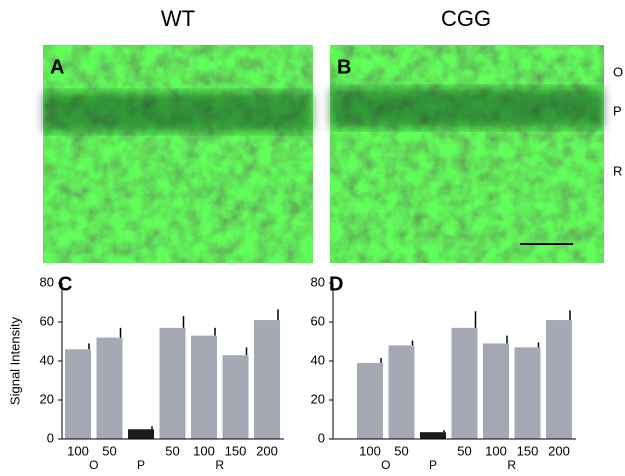  Describe the element at coordinates (344, 67) in the screenshot. I see `panel-label: B` at that location.